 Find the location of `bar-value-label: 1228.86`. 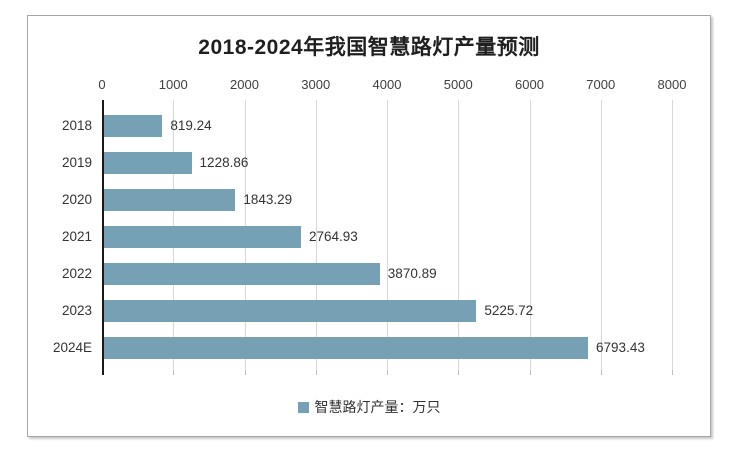

bar-value-label: 1228.86 is located at coordinates (224, 162).